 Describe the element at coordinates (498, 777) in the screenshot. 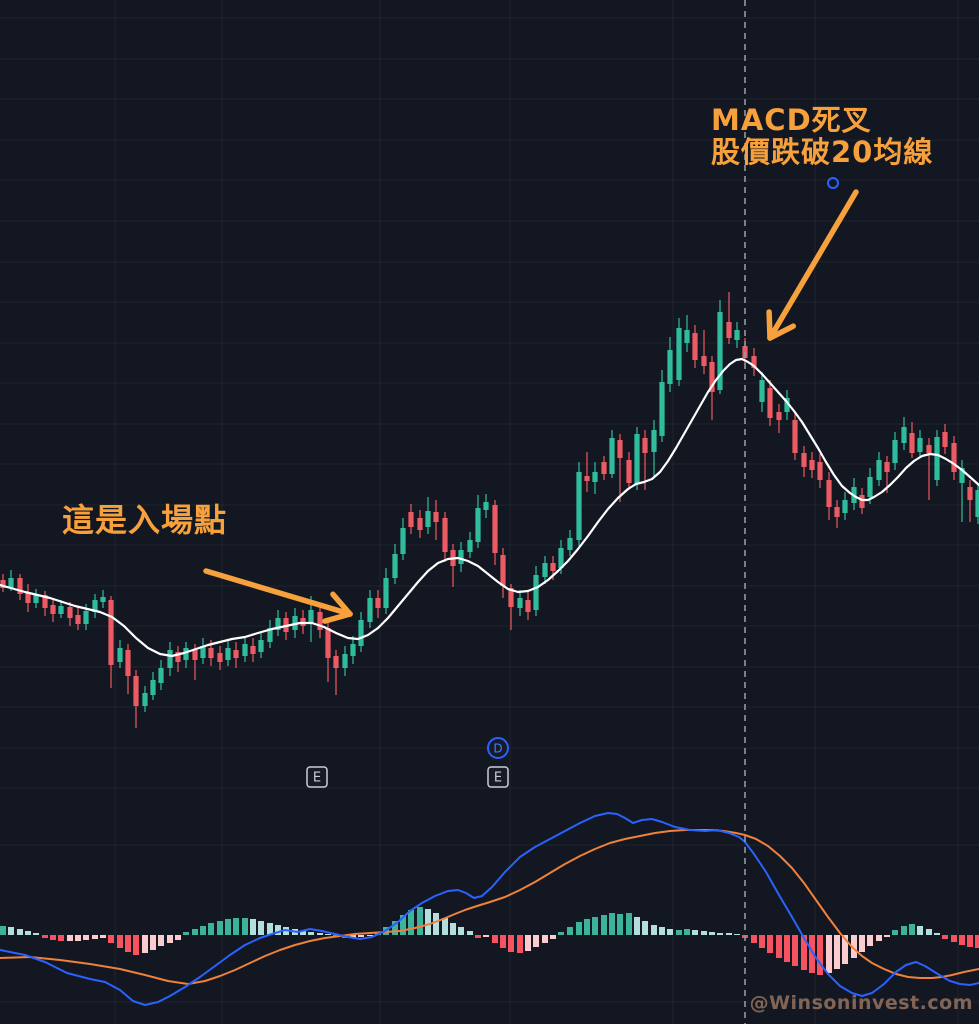

I see `earnings-marker-2-box` at that location.